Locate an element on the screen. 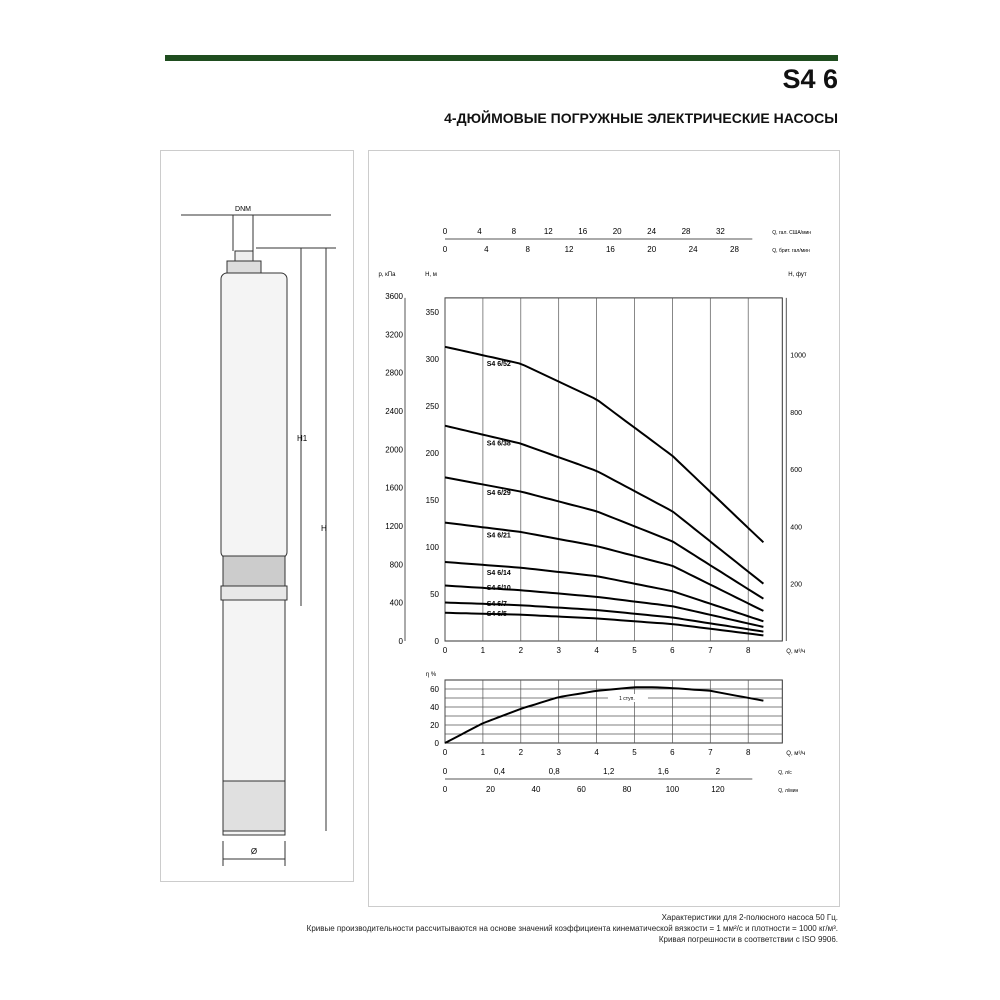 This screenshot has width=1000, height=1000. top-us-tick-label: 20 is located at coordinates (617, 231).